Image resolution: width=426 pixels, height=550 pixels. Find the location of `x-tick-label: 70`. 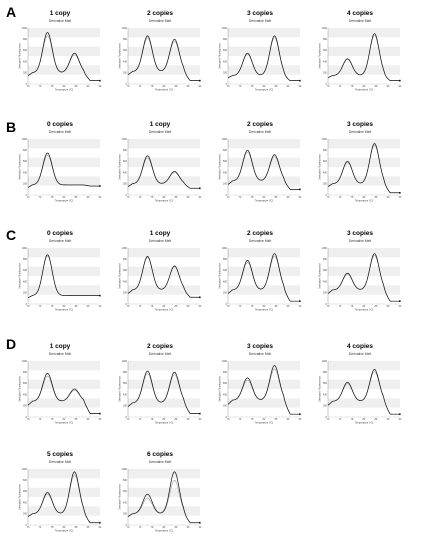

x-tick-label: 70 is located at coordinates (328, 419).